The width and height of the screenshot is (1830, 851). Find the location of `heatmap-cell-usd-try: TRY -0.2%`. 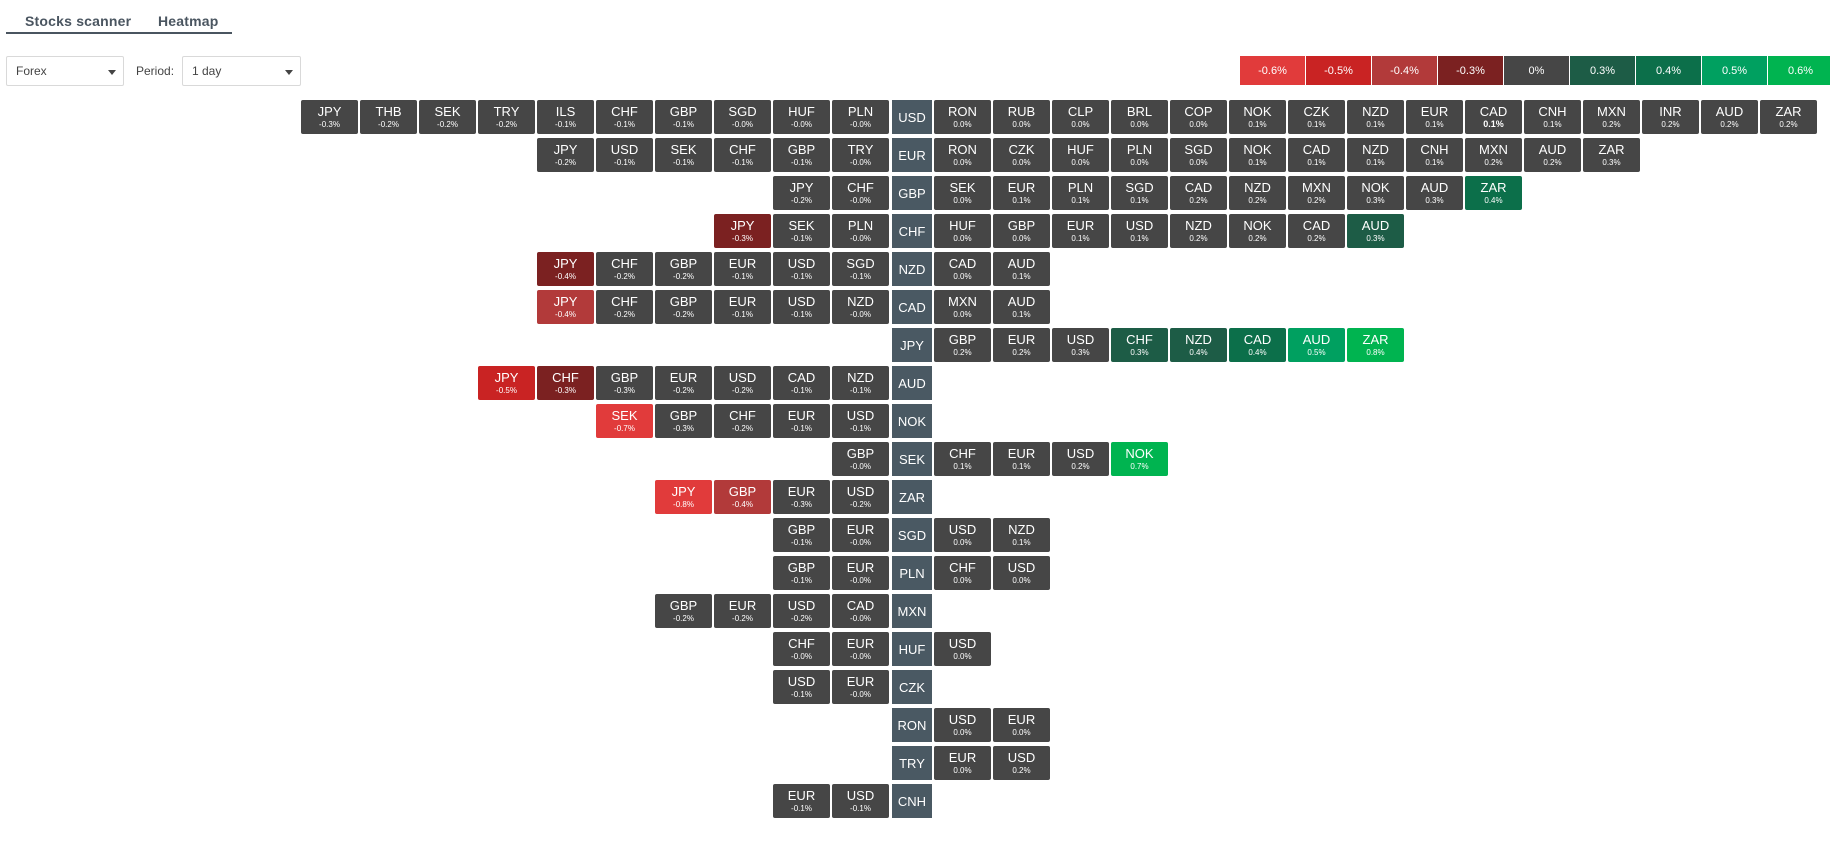

heatmap-cell-usd-try: TRY -0.2% is located at coordinates (506, 117).